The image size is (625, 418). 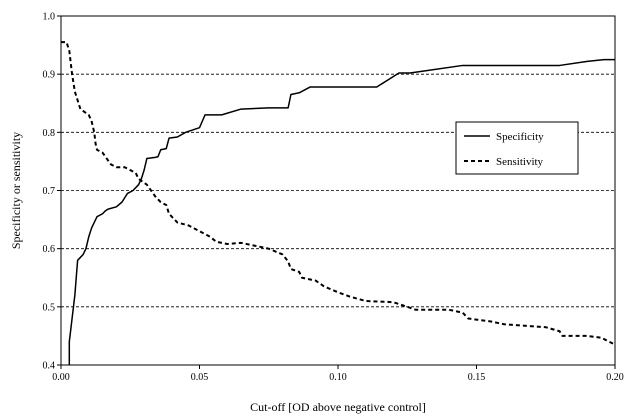 I want to click on legend-box, so click(x=517, y=148).